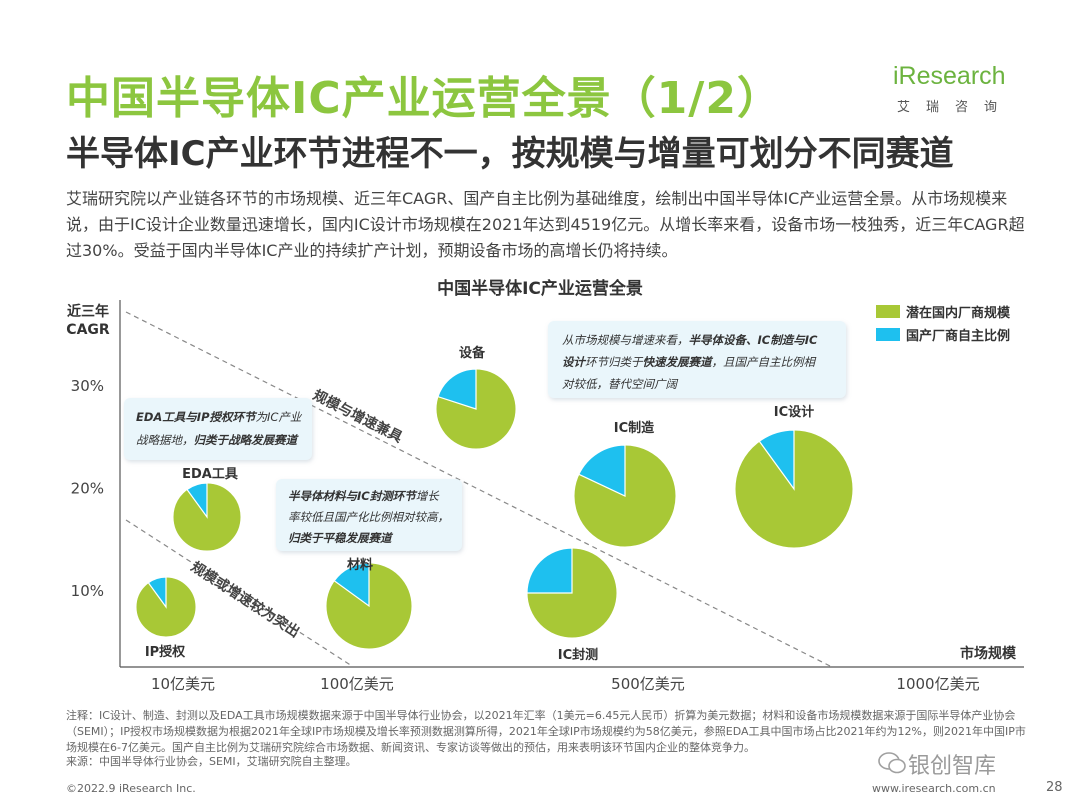 The image size is (1080, 810). Describe the element at coordinates (211, 761) in the screenshot. I see `source-note: 来源：中国半导体行业协会，SEMI，艾瑞研究院自主整理。` at that location.